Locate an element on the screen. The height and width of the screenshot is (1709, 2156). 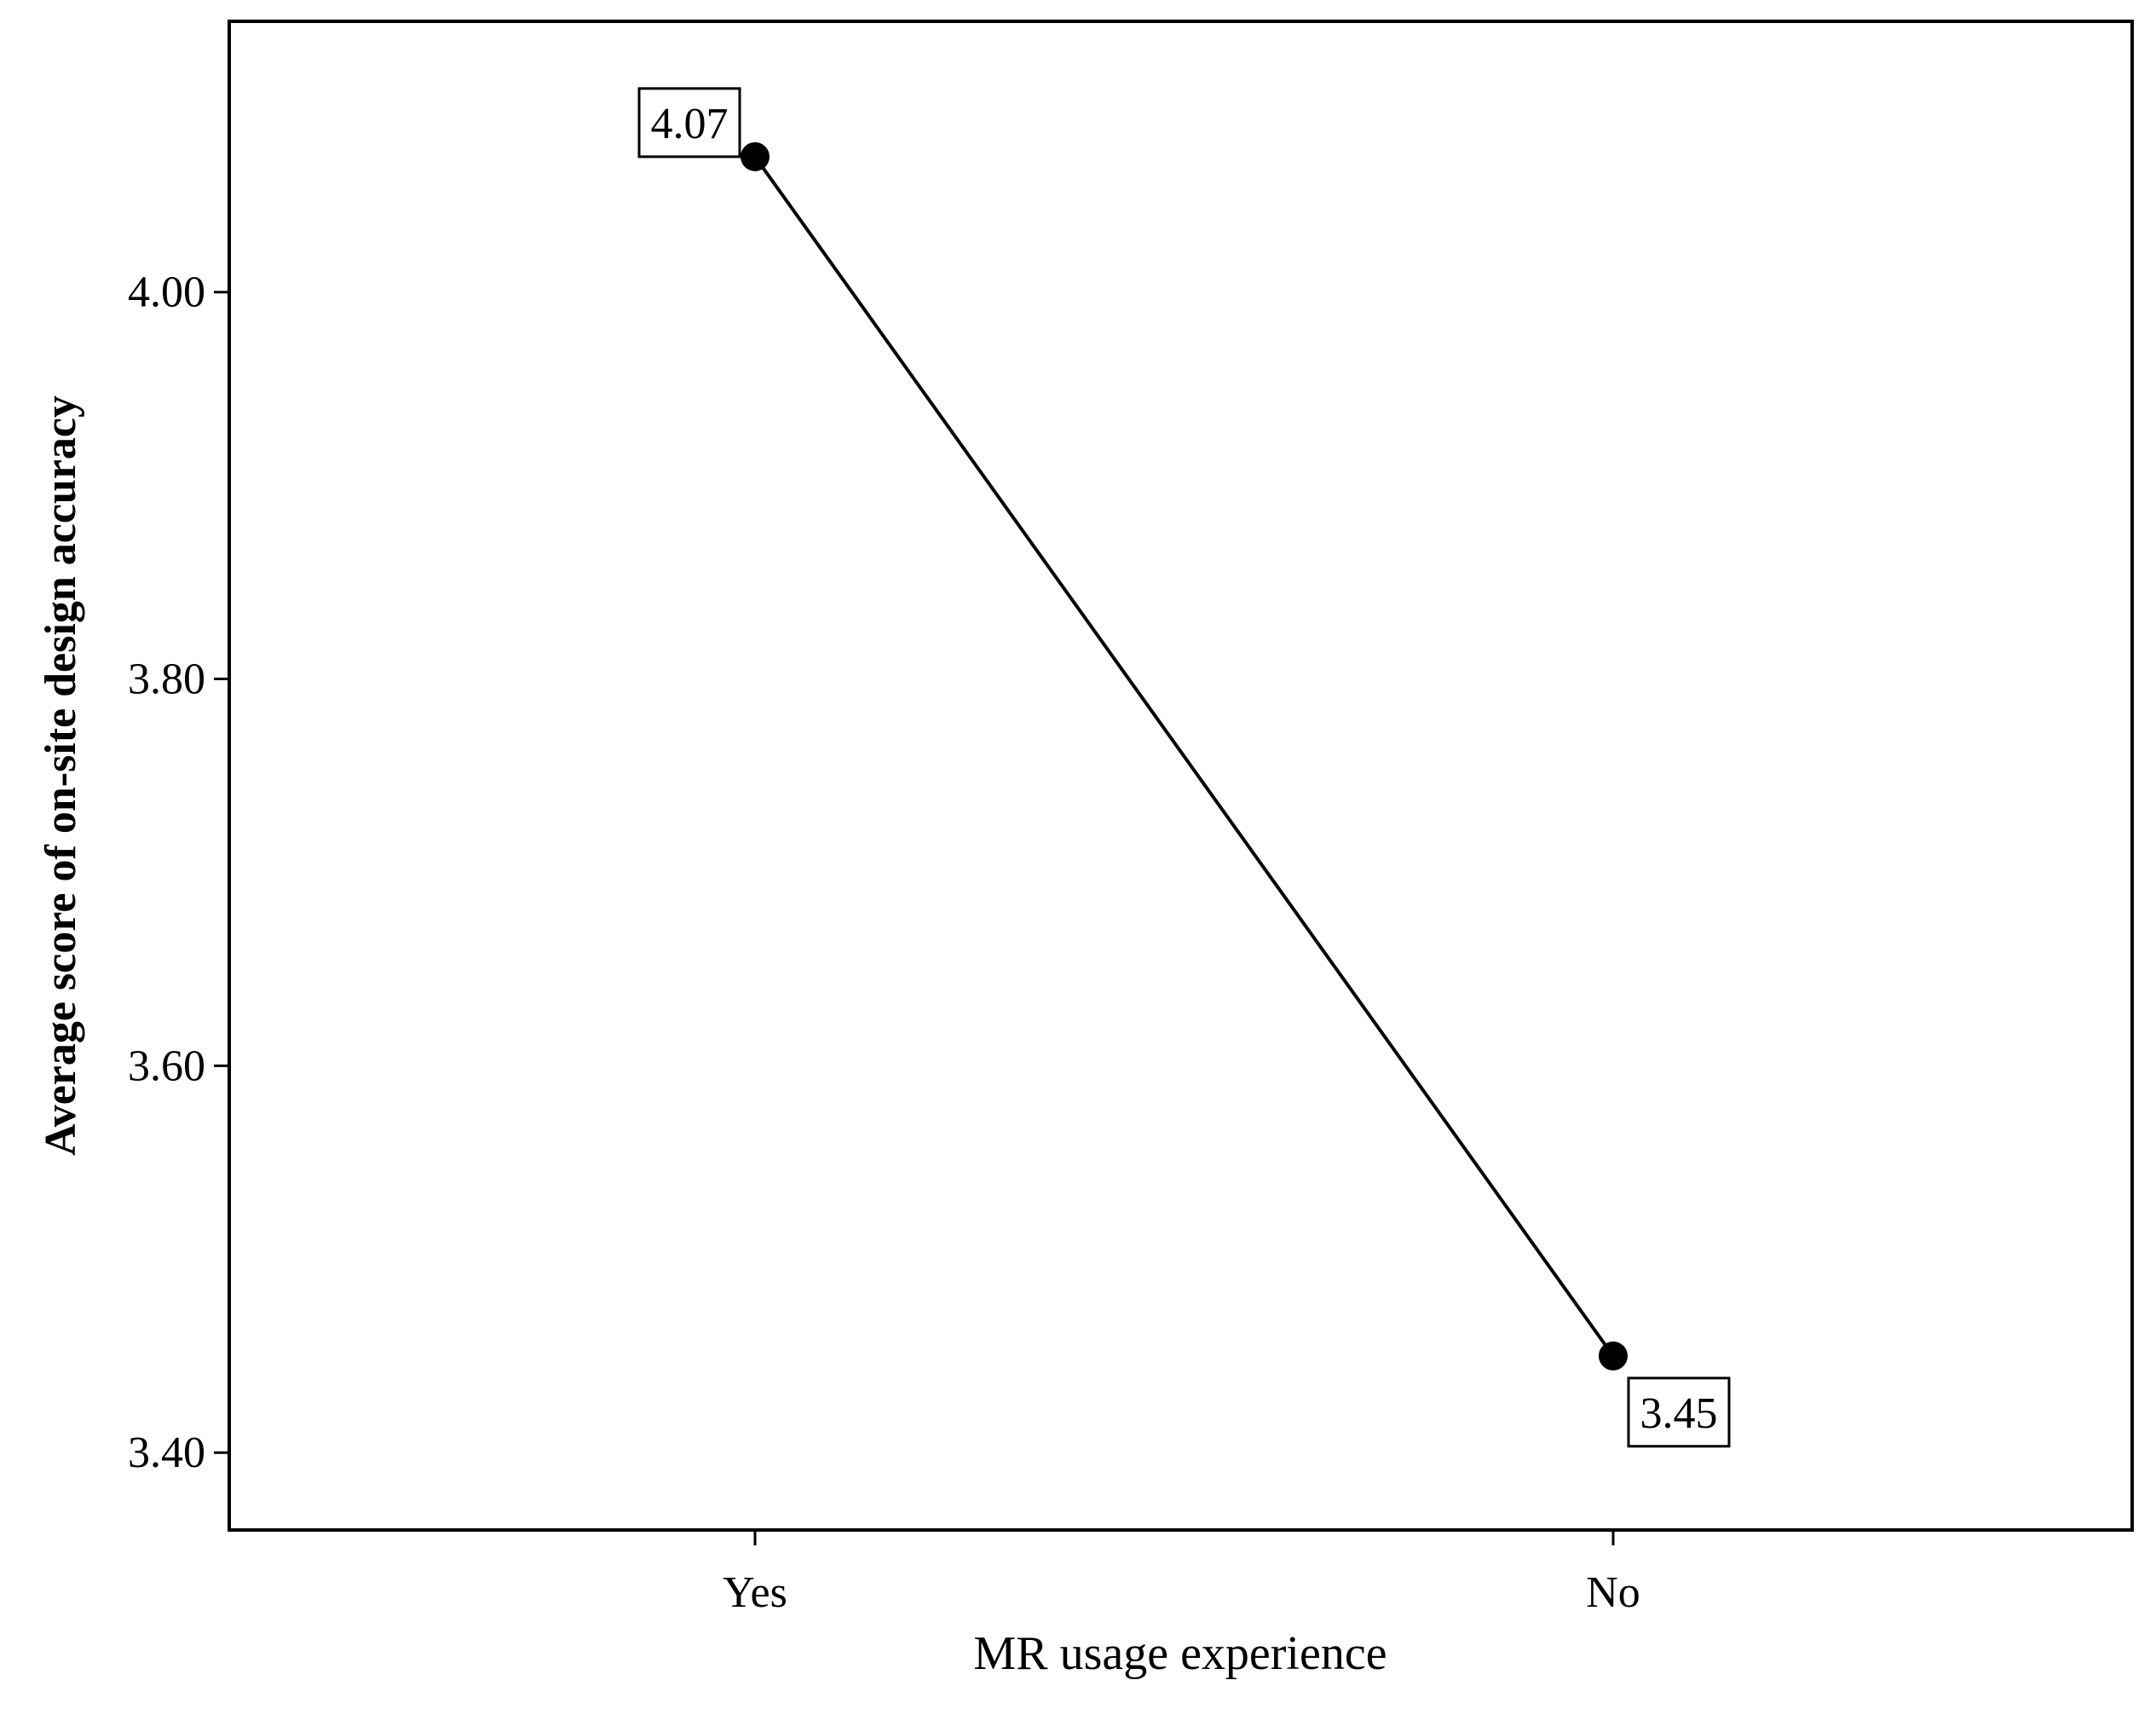
x-axis-title: MR usage experience is located at coordinates (1179, 1654).